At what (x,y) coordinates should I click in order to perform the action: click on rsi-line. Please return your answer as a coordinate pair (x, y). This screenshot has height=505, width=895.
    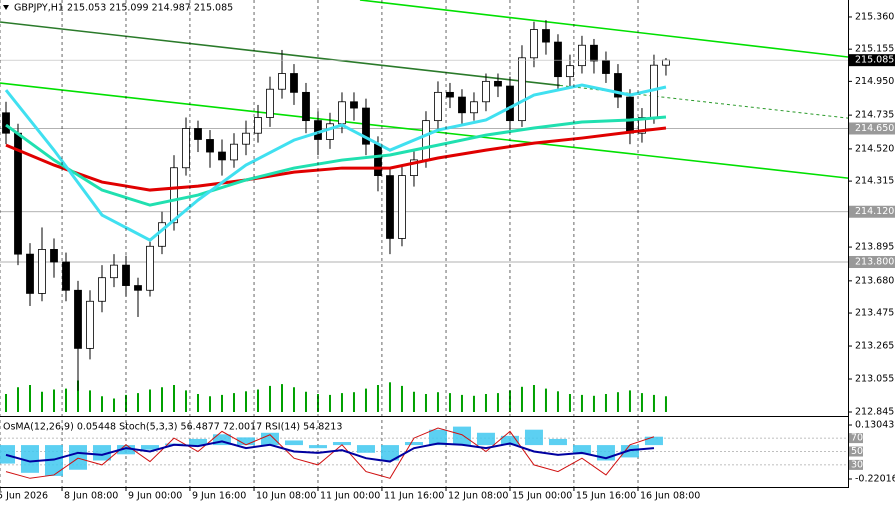
    Looking at the image, I should click on (330, 451).